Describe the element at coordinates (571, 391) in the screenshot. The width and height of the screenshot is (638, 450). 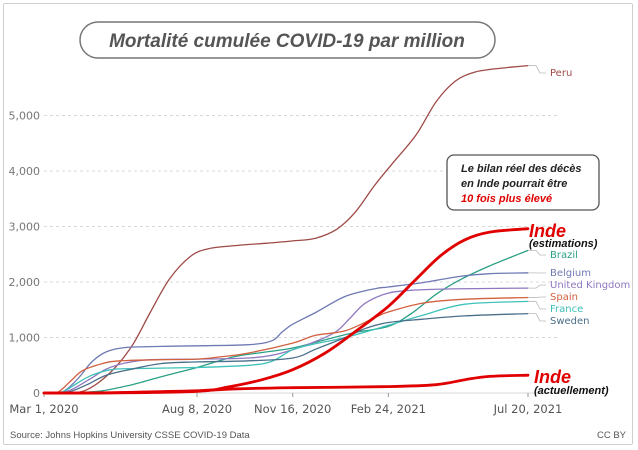
I see `inde-actuellement-sublabel: (actuellement)` at that location.